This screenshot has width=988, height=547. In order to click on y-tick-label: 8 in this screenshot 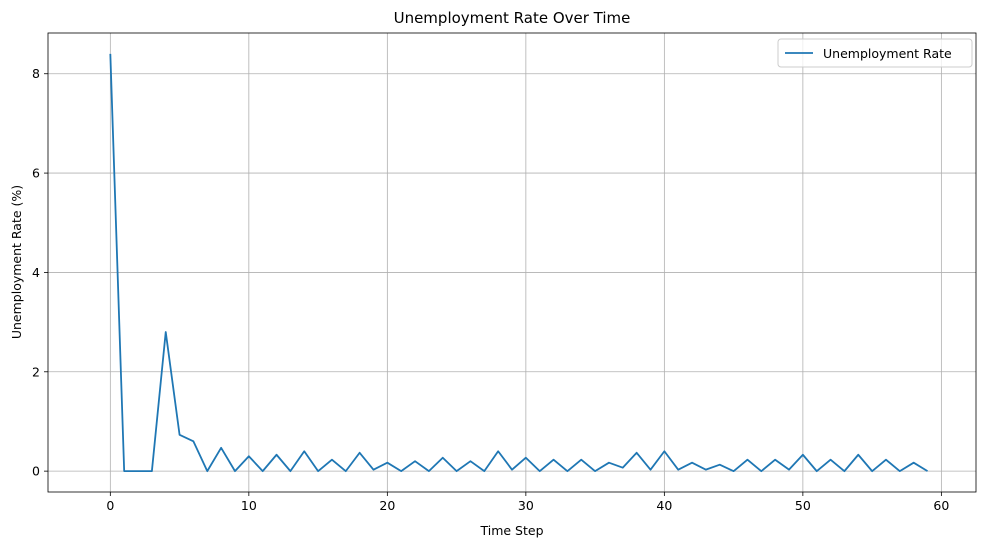, I will do `click(36, 73)`.